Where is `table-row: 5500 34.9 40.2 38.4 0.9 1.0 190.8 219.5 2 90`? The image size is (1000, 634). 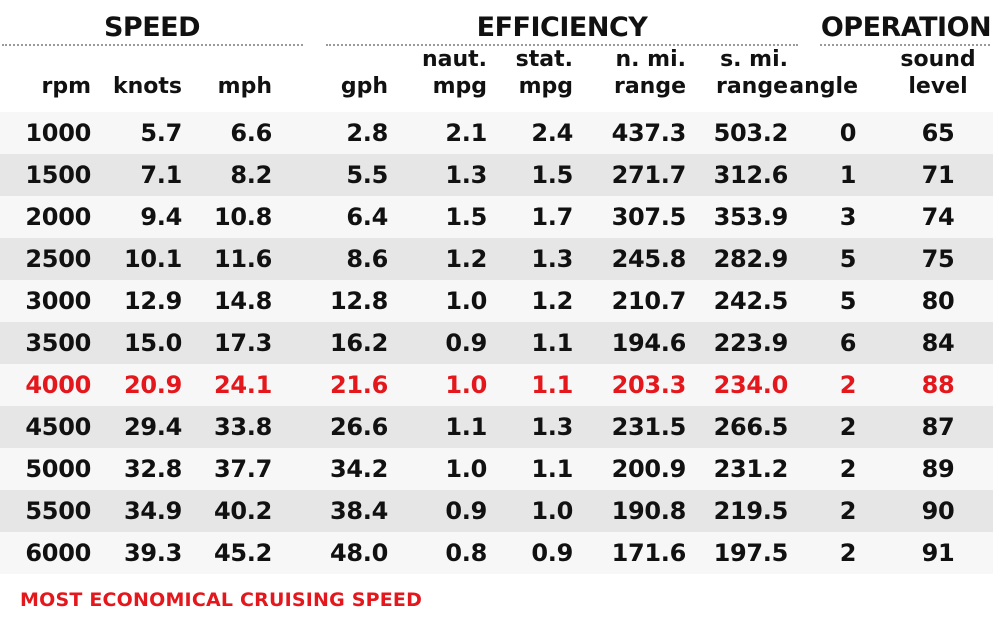
table-row: 5500 34.9 40.2 38.4 0.9 1.0 190.8 219.5 2 90 is located at coordinates (496, 511).